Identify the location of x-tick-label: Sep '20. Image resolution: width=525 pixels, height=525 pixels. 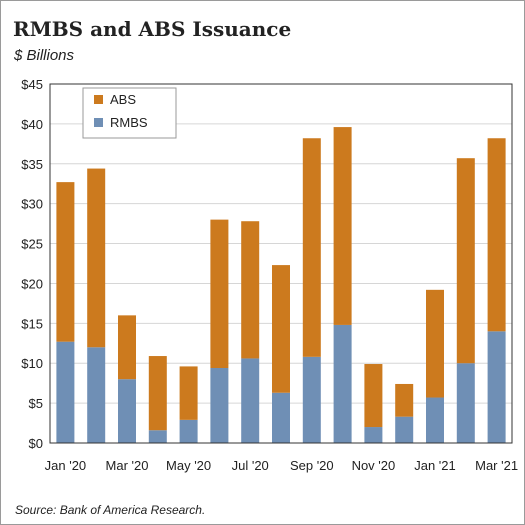
(312, 465).